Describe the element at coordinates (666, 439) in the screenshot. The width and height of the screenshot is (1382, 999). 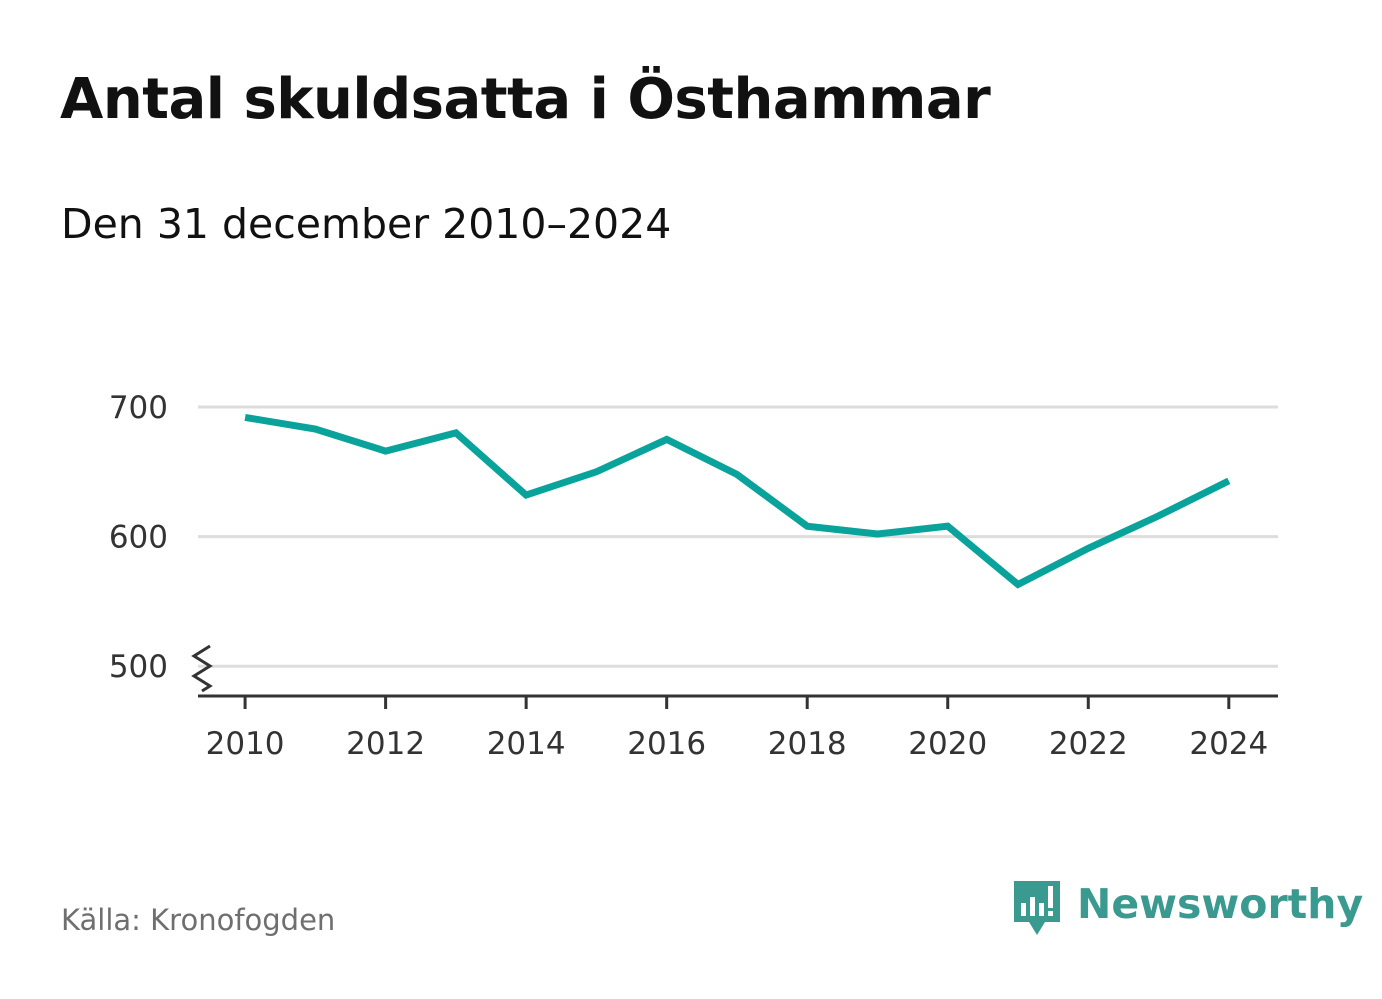
I see `data-point-2016` at that location.